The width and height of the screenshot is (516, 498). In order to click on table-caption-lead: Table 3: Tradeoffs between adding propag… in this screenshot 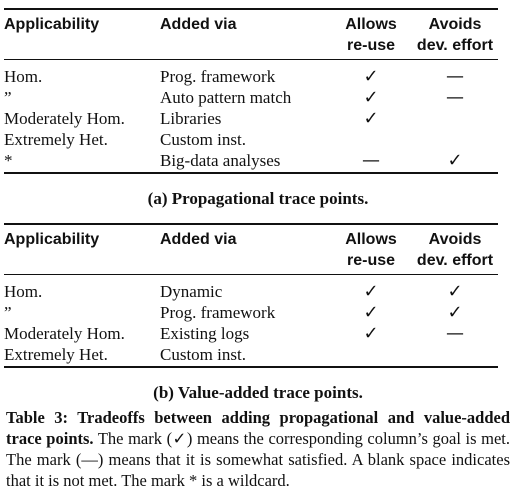, I will do `click(258, 428)`.